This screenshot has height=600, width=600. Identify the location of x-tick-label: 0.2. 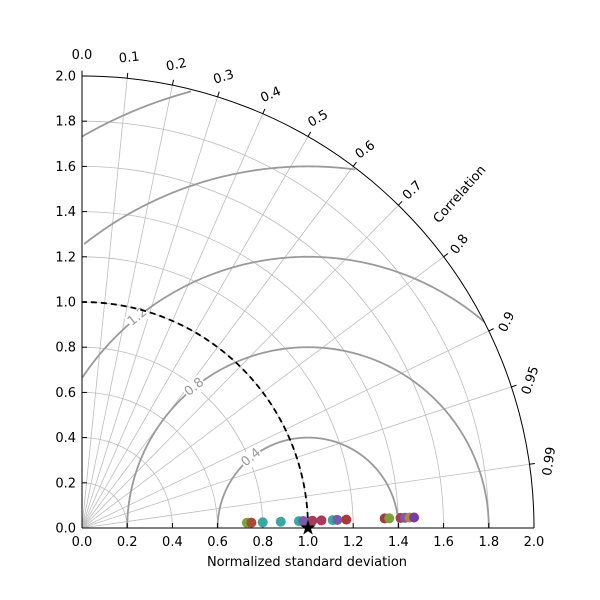
(127, 542).